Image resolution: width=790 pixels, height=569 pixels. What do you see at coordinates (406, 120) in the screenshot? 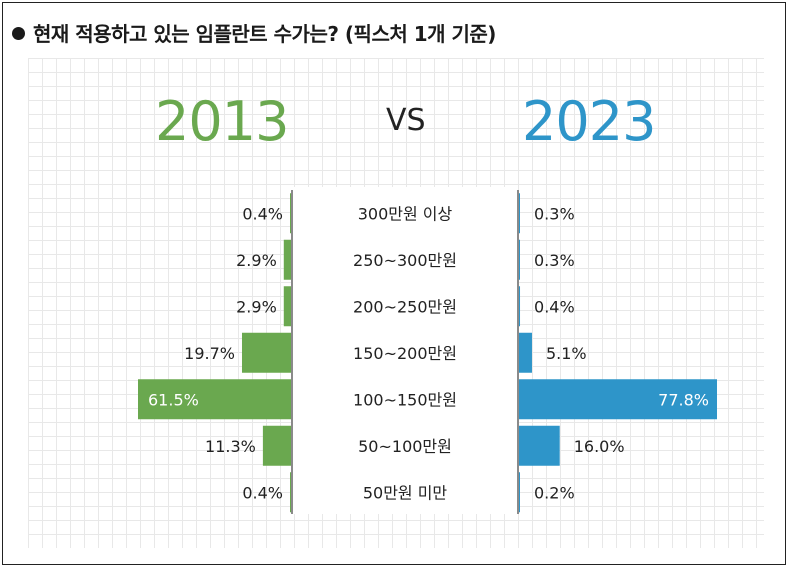
I see `vs-label: VS` at bounding box center [406, 120].